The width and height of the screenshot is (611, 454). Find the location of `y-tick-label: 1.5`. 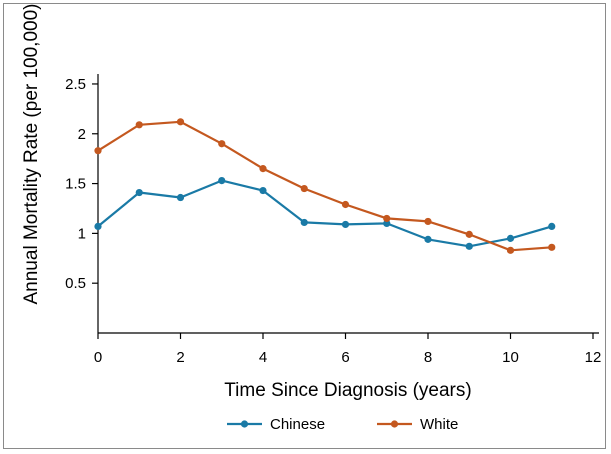

y-tick-label: 1.5 is located at coordinates (75, 184).